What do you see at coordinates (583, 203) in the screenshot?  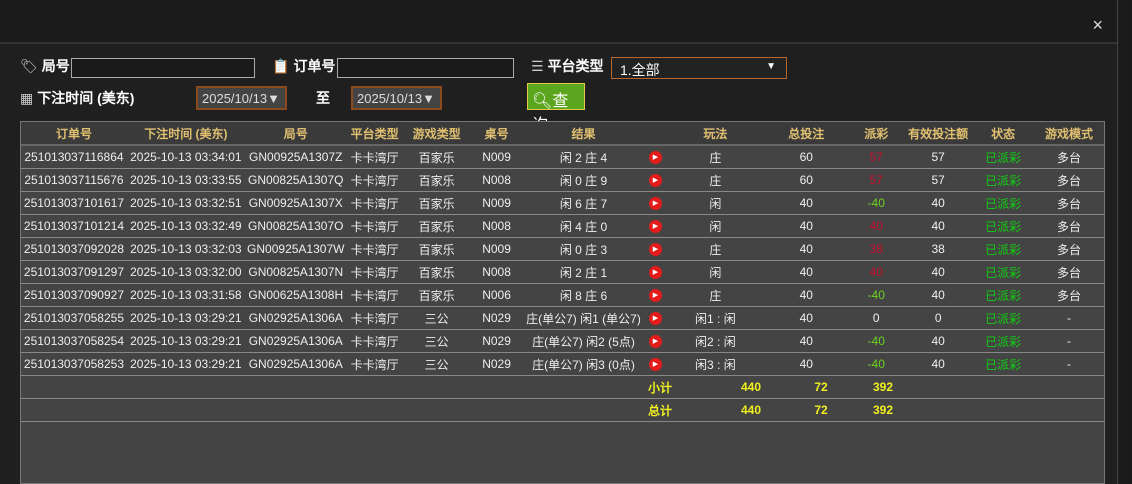 I see `result-cell: 闲 6 庄 7` at bounding box center [583, 203].